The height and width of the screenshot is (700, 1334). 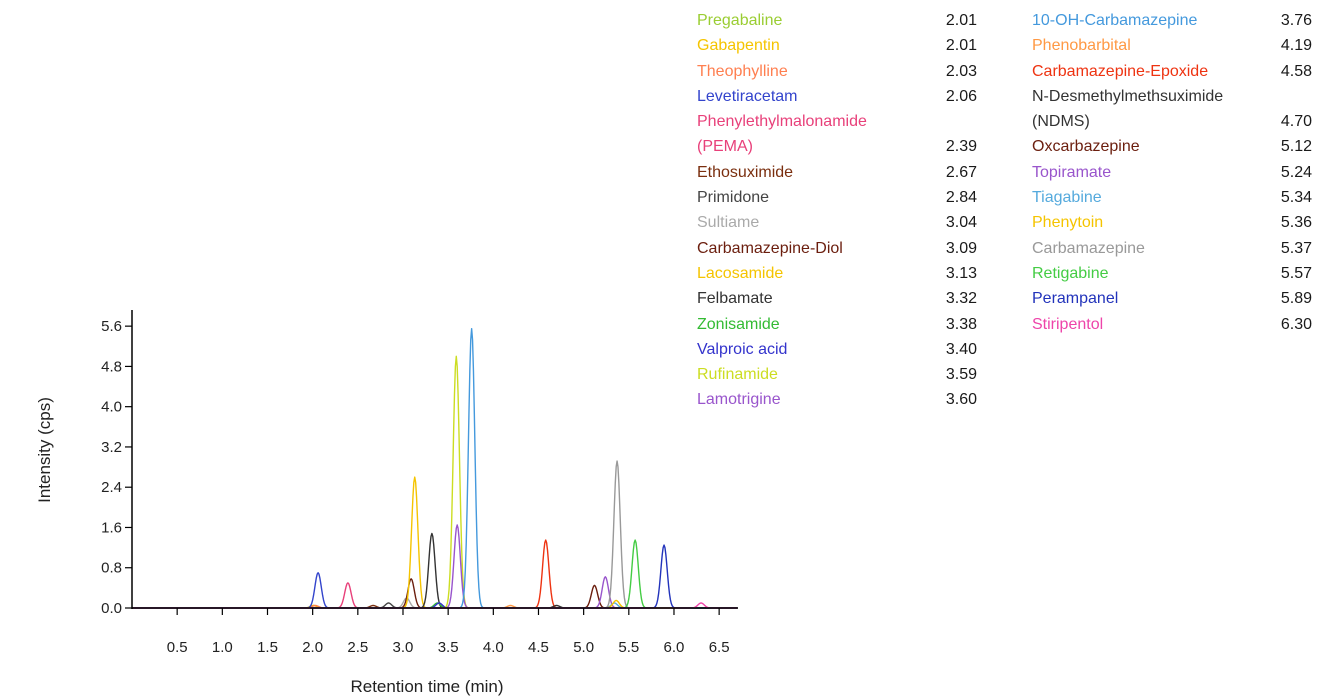 What do you see at coordinates (1172, 45) in the screenshot?
I see `legend-item: Phenobarbital 4.19` at bounding box center [1172, 45].